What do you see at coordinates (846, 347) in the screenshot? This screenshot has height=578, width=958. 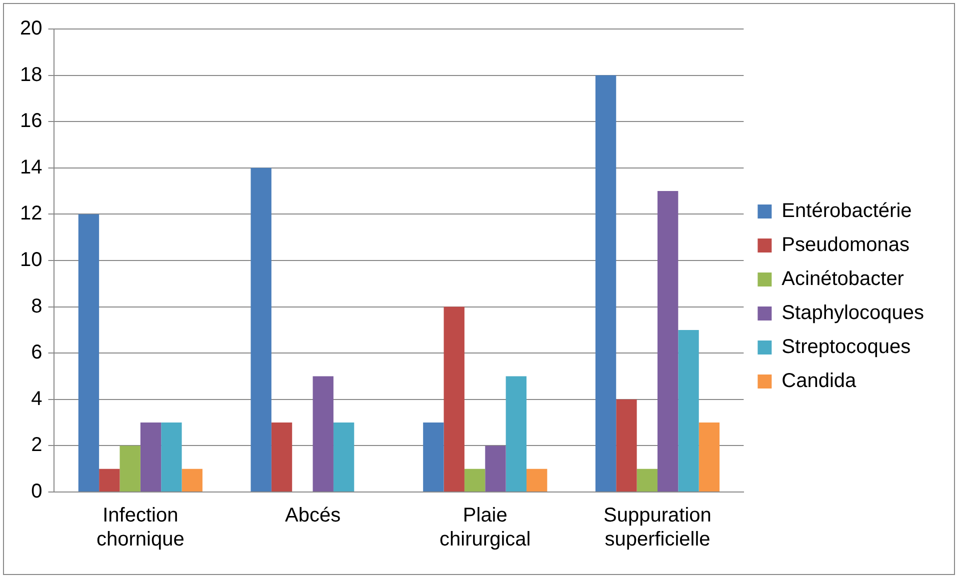 I see `legend-label: Streptocoques` at bounding box center [846, 347].